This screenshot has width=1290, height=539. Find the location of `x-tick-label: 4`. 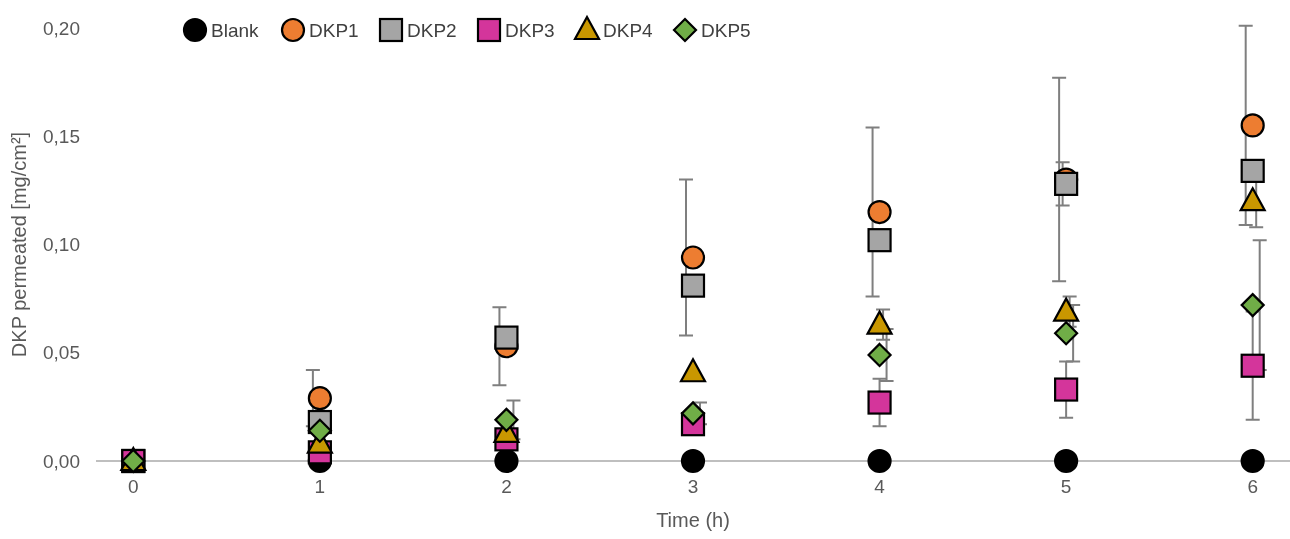

x-tick-label: 4 is located at coordinates (880, 486).